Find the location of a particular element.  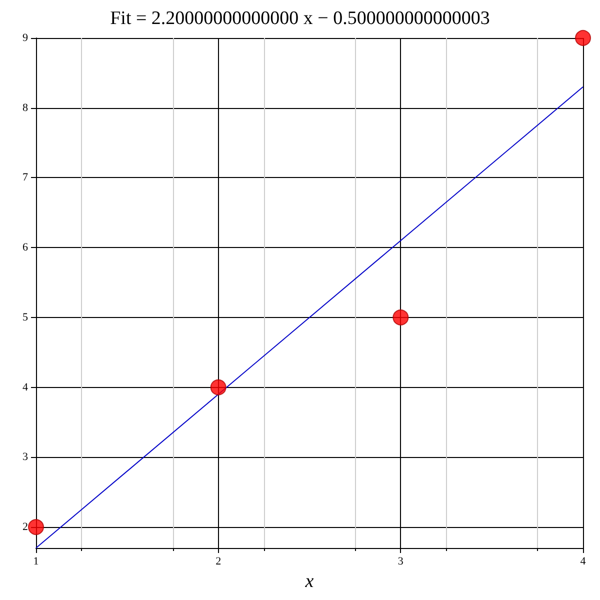

y-tick-label: 2 is located at coordinates (25, 527).